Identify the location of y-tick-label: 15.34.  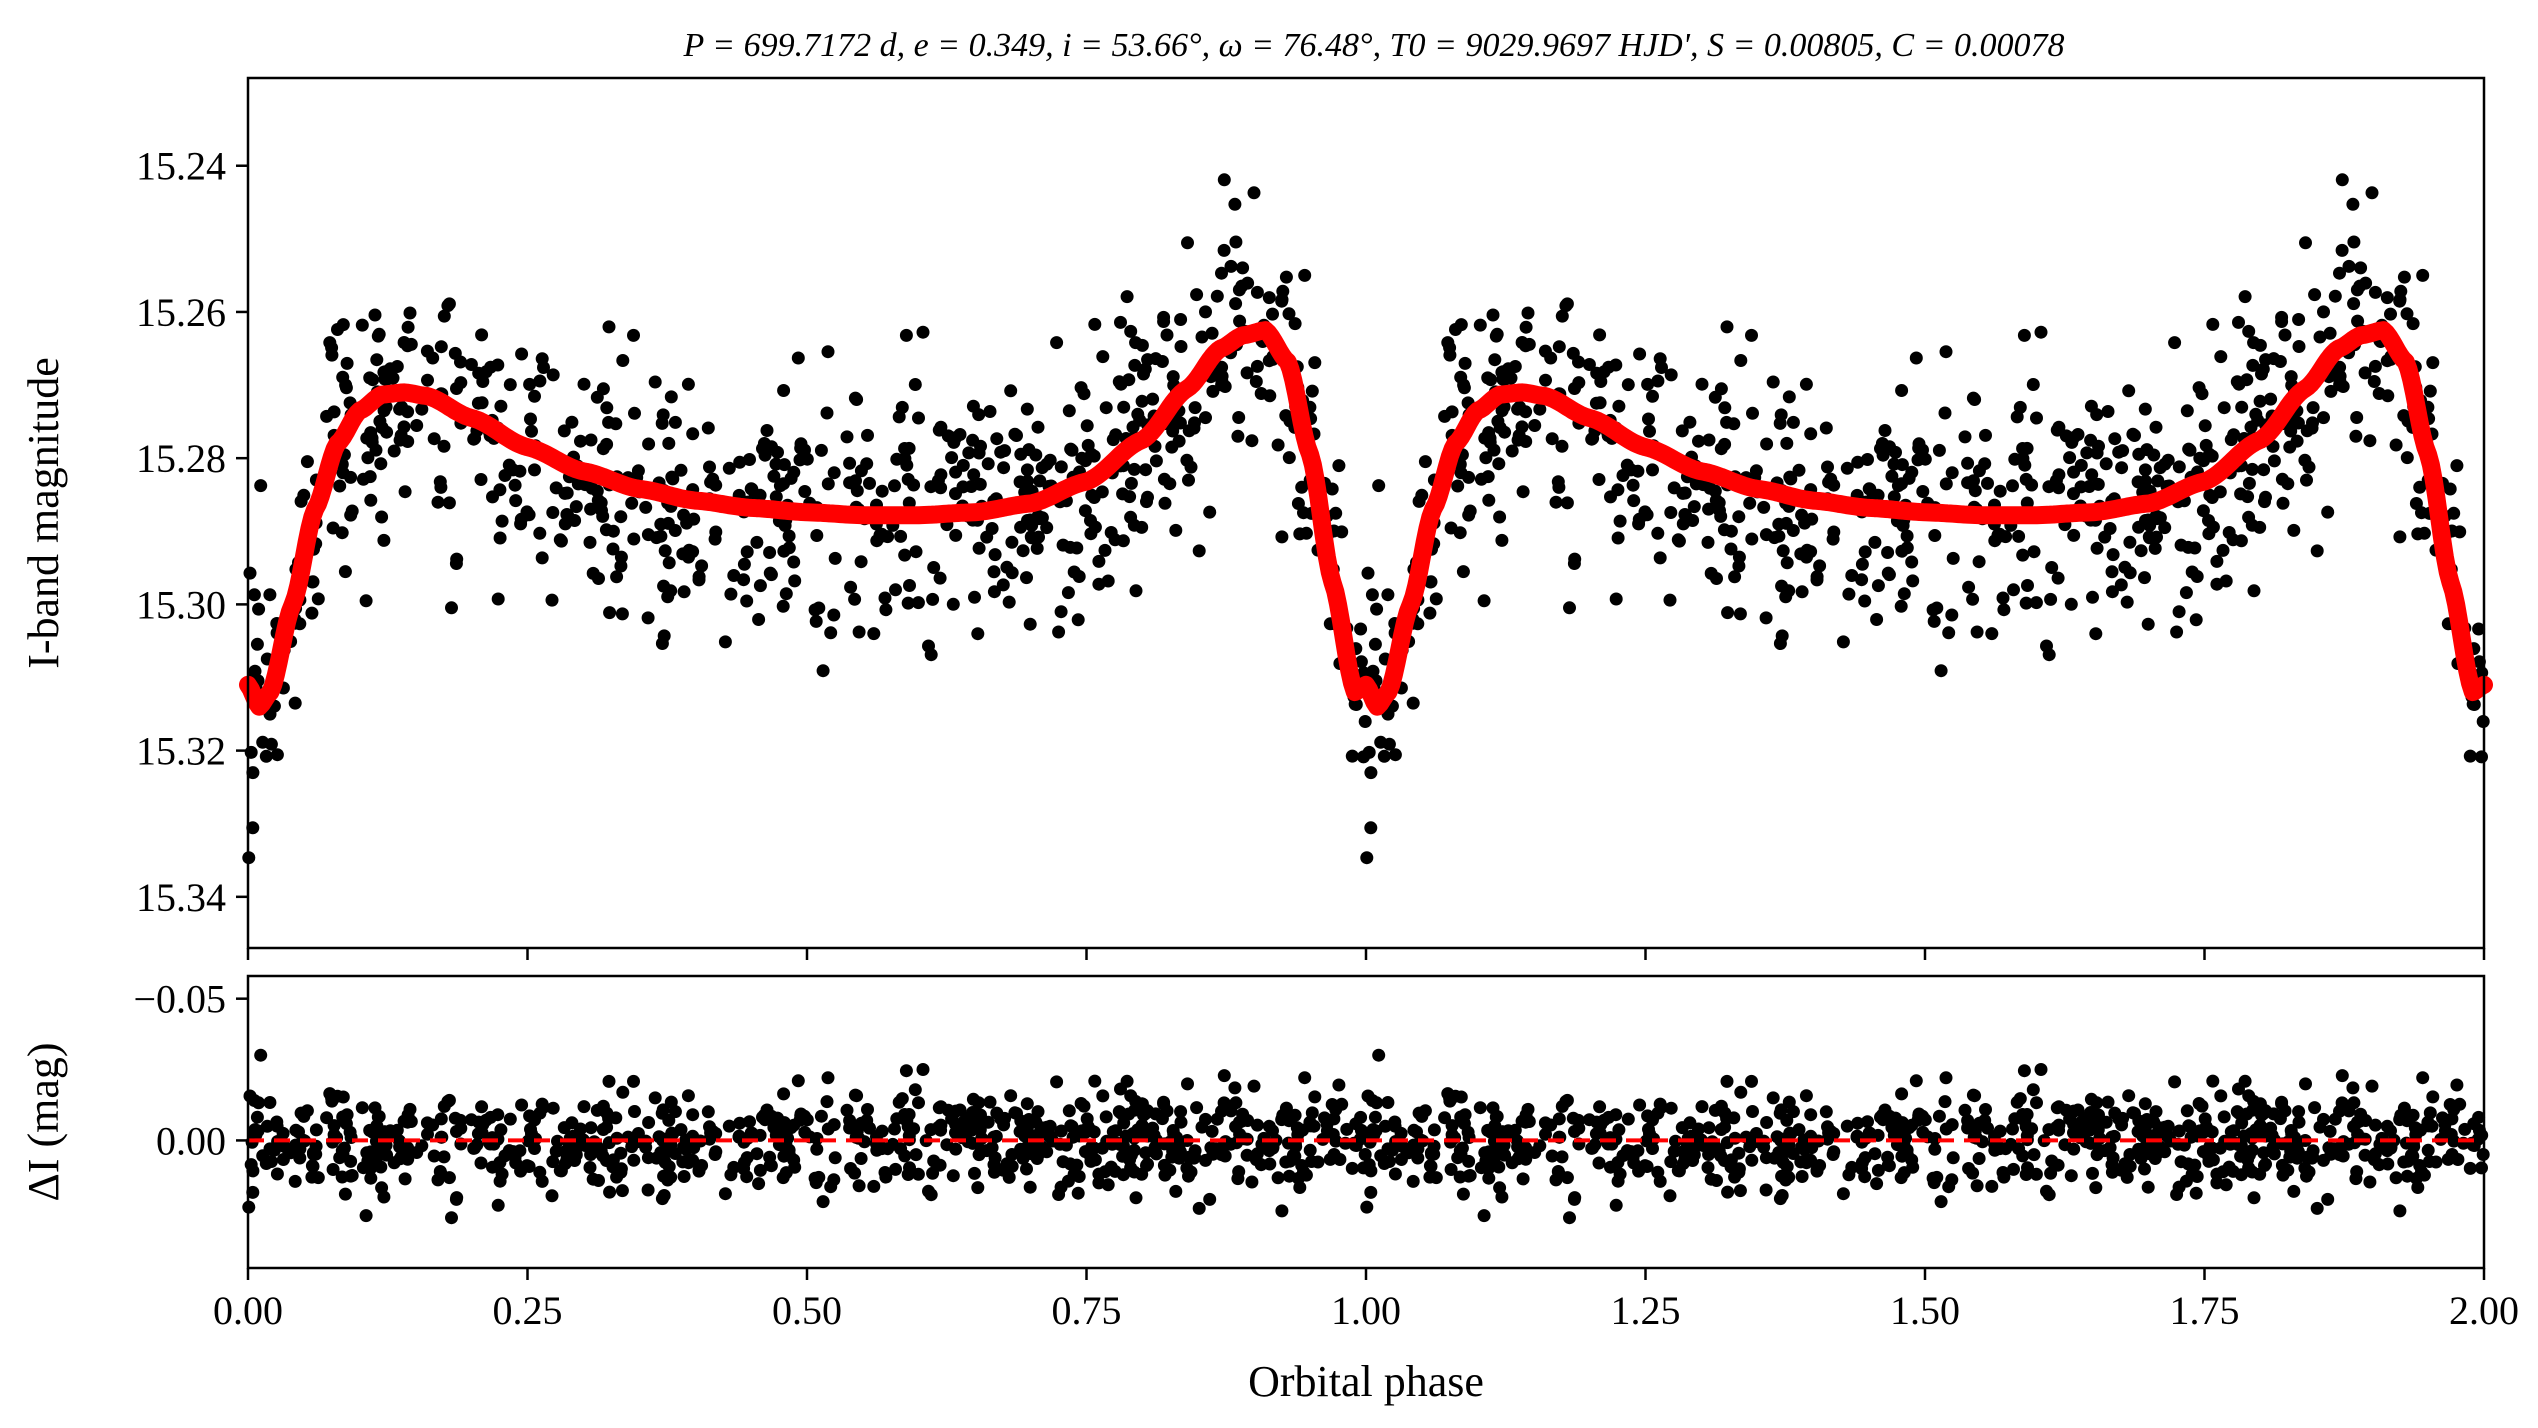
(181, 897).